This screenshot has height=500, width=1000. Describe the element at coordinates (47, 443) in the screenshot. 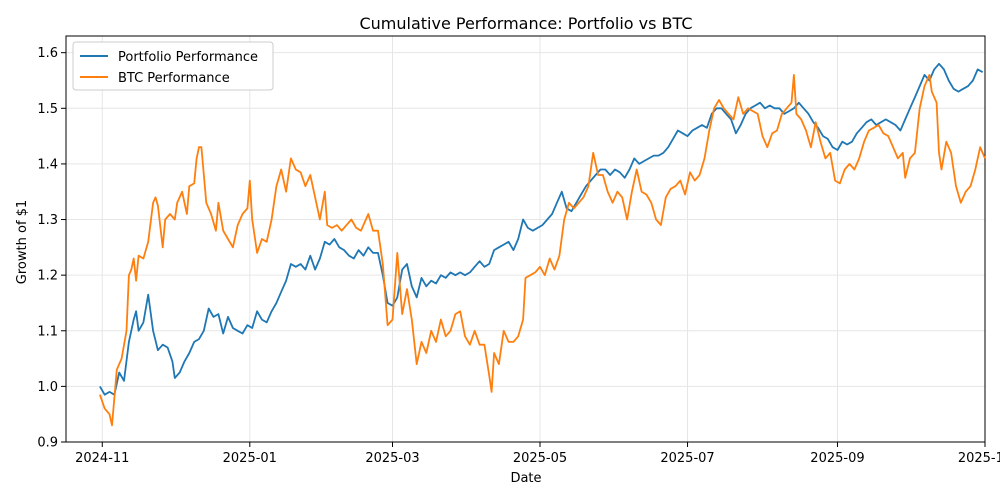

I see `y-tick-label: 0.9` at that location.